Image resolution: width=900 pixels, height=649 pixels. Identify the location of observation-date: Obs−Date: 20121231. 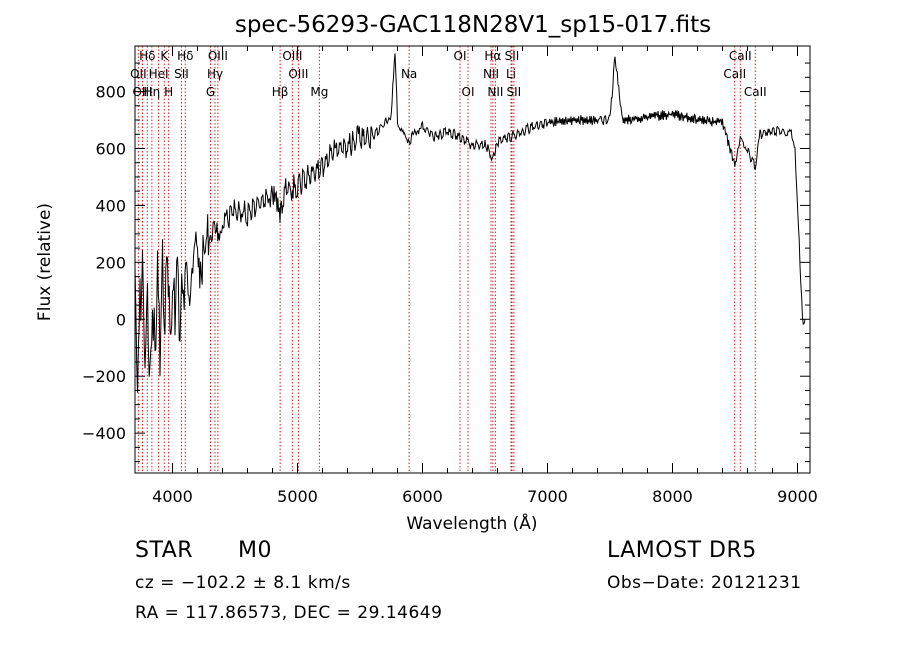
(704, 583).